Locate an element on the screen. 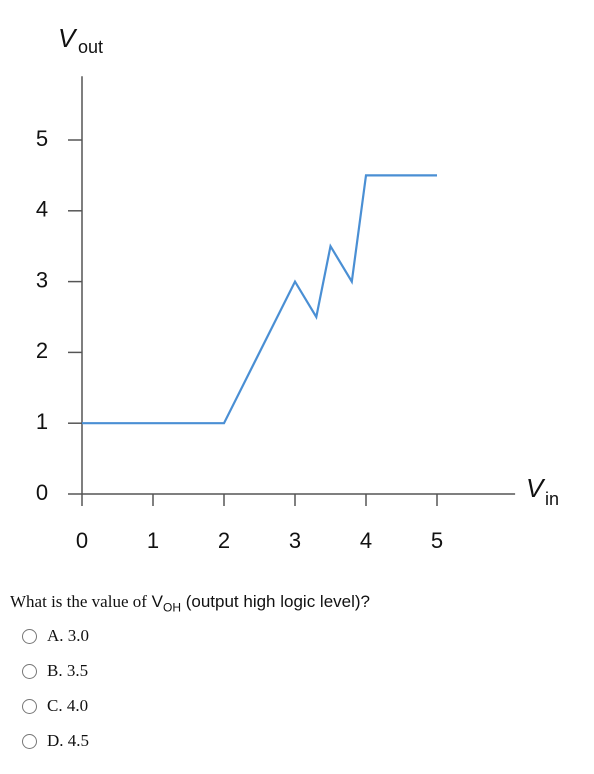 The height and width of the screenshot is (774, 594). x-tick-label: 2 is located at coordinates (224, 540).